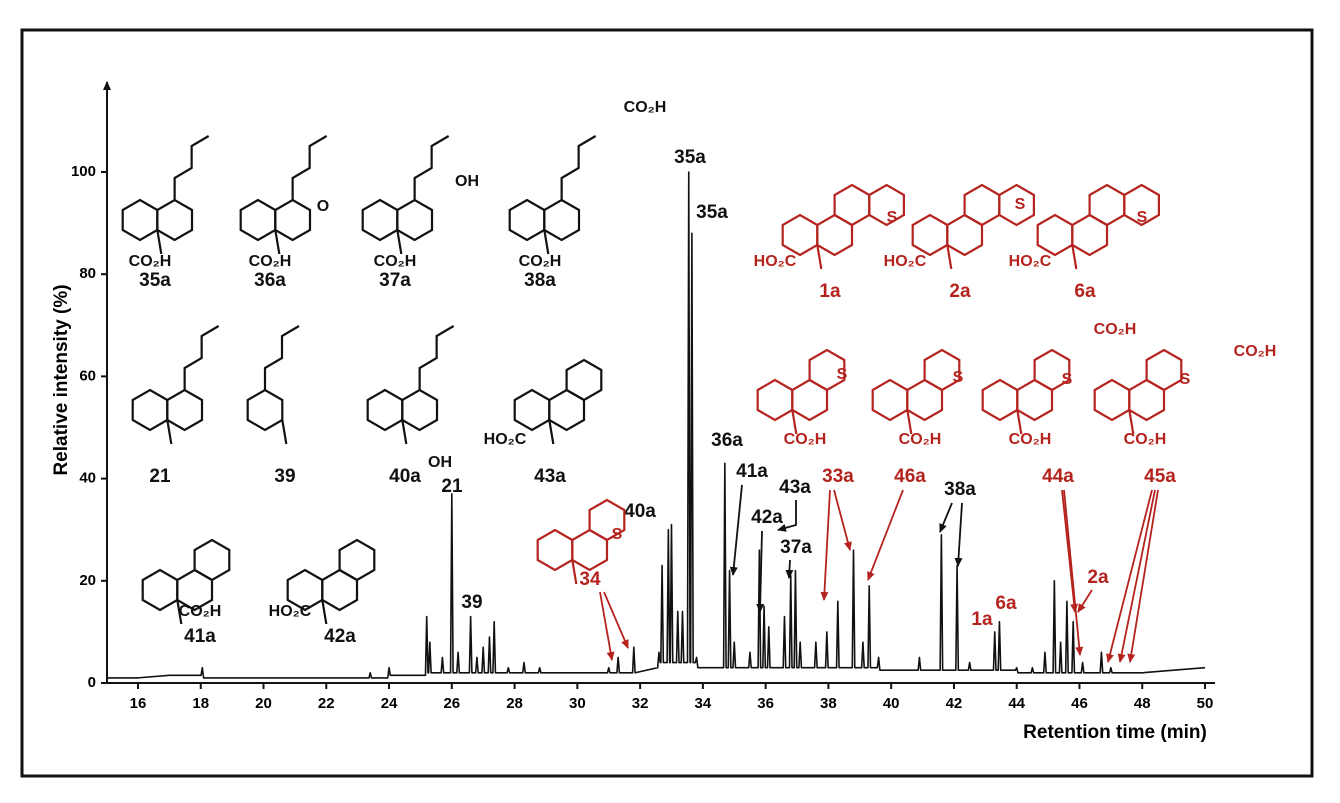 The height and width of the screenshot is (803, 1340). What do you see at coordinates (577, 703) in the screenshot?
I see `x-tick-label: 30` at bounding box center [577, 703].